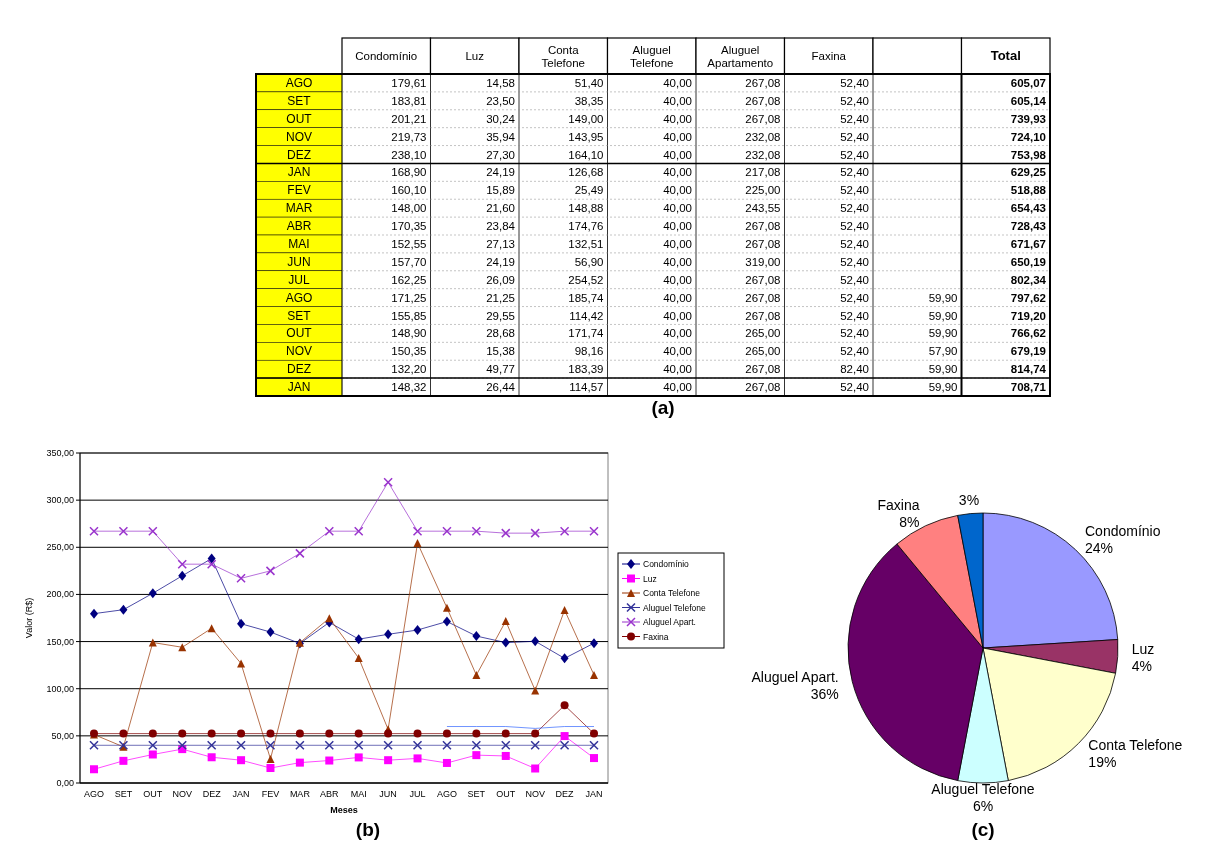 This screenshot has height=843, width=1221. Describe the element at coordinates (388, 794) in the screenshot. I see `x-tick-label: JUN` at that location.